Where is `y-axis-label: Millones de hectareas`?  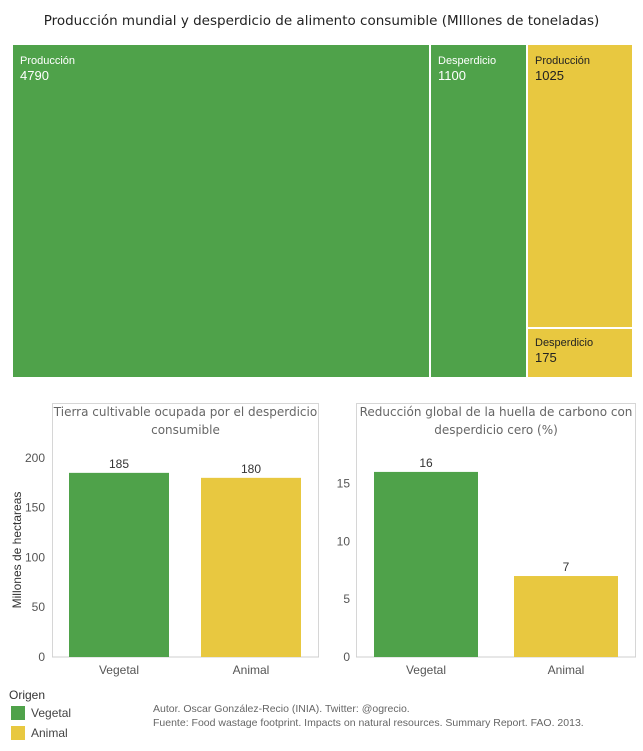
y-axis-label: Millones de hectareas is located at coordinates (17, 550).